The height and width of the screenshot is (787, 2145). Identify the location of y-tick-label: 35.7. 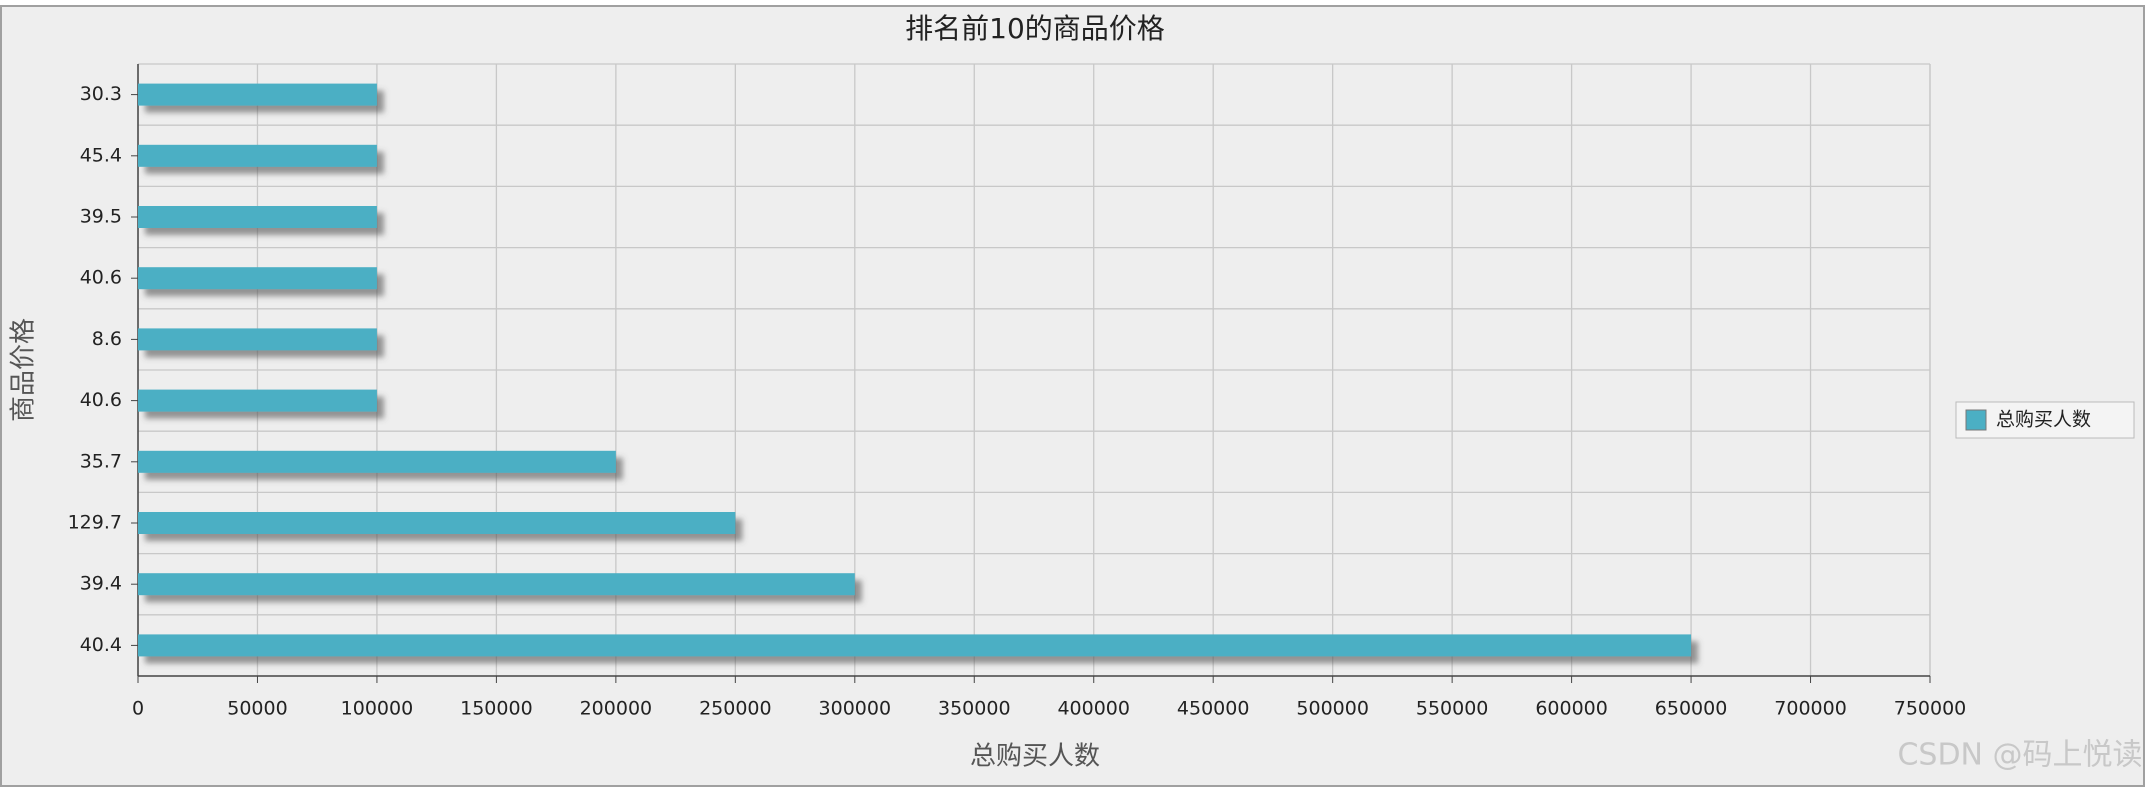
(101, 461).